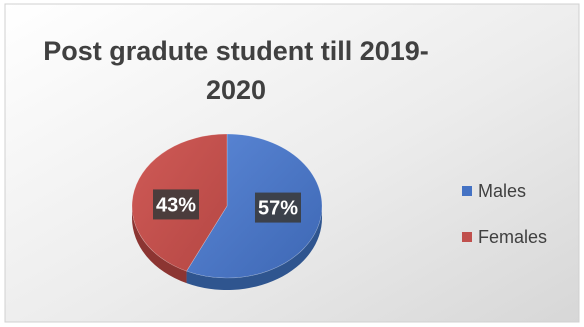  I want to click on pie-slice-side-females, so click(159, 245).